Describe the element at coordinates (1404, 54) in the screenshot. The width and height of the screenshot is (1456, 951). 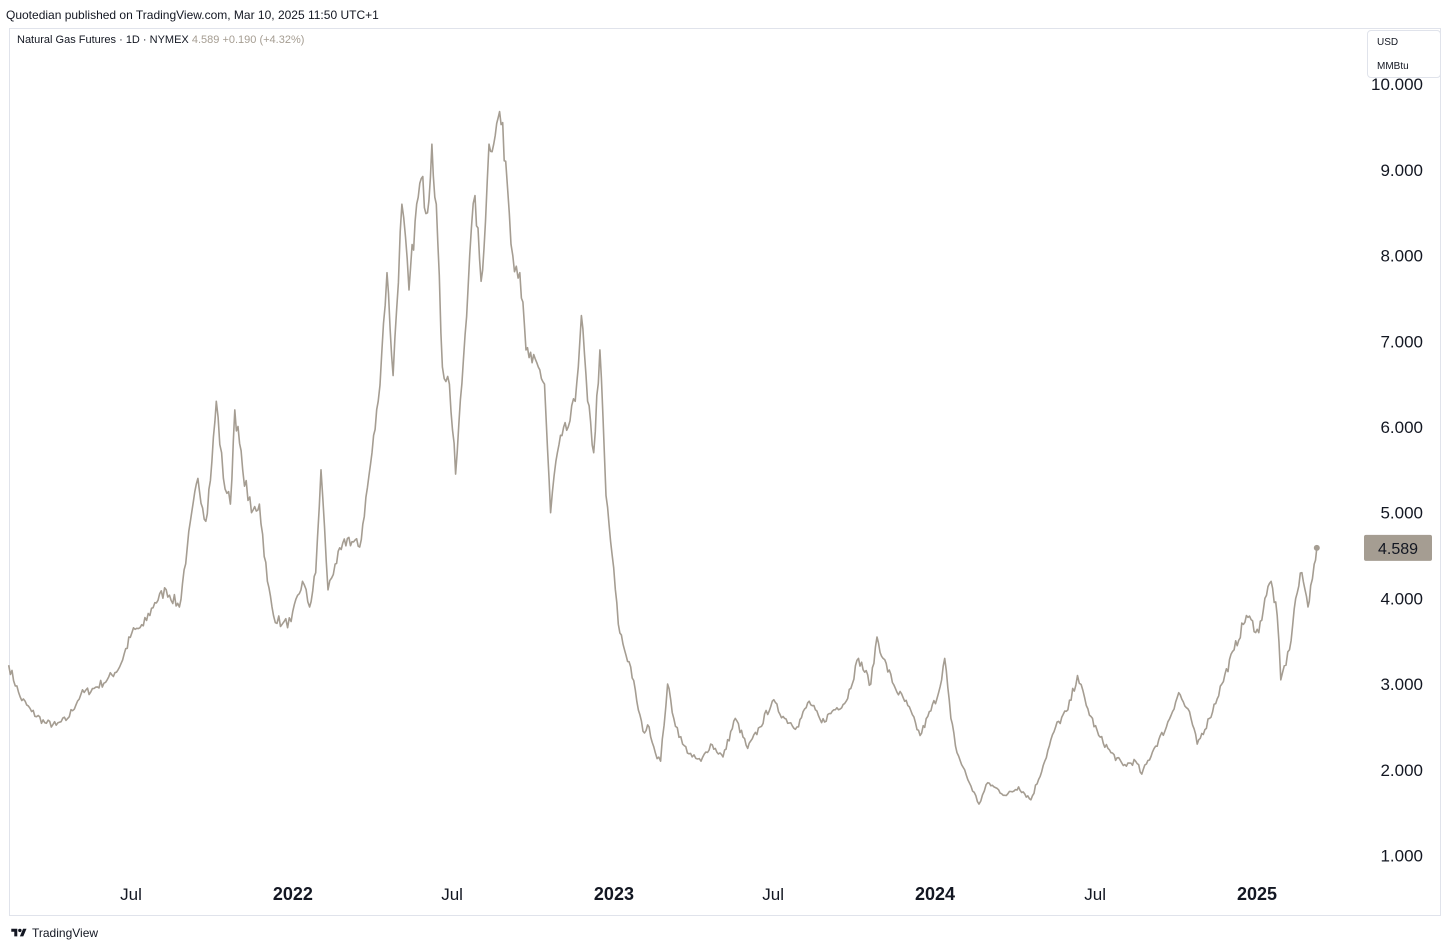
I see `currency-unit-selector: USD MMBtu` at that location.